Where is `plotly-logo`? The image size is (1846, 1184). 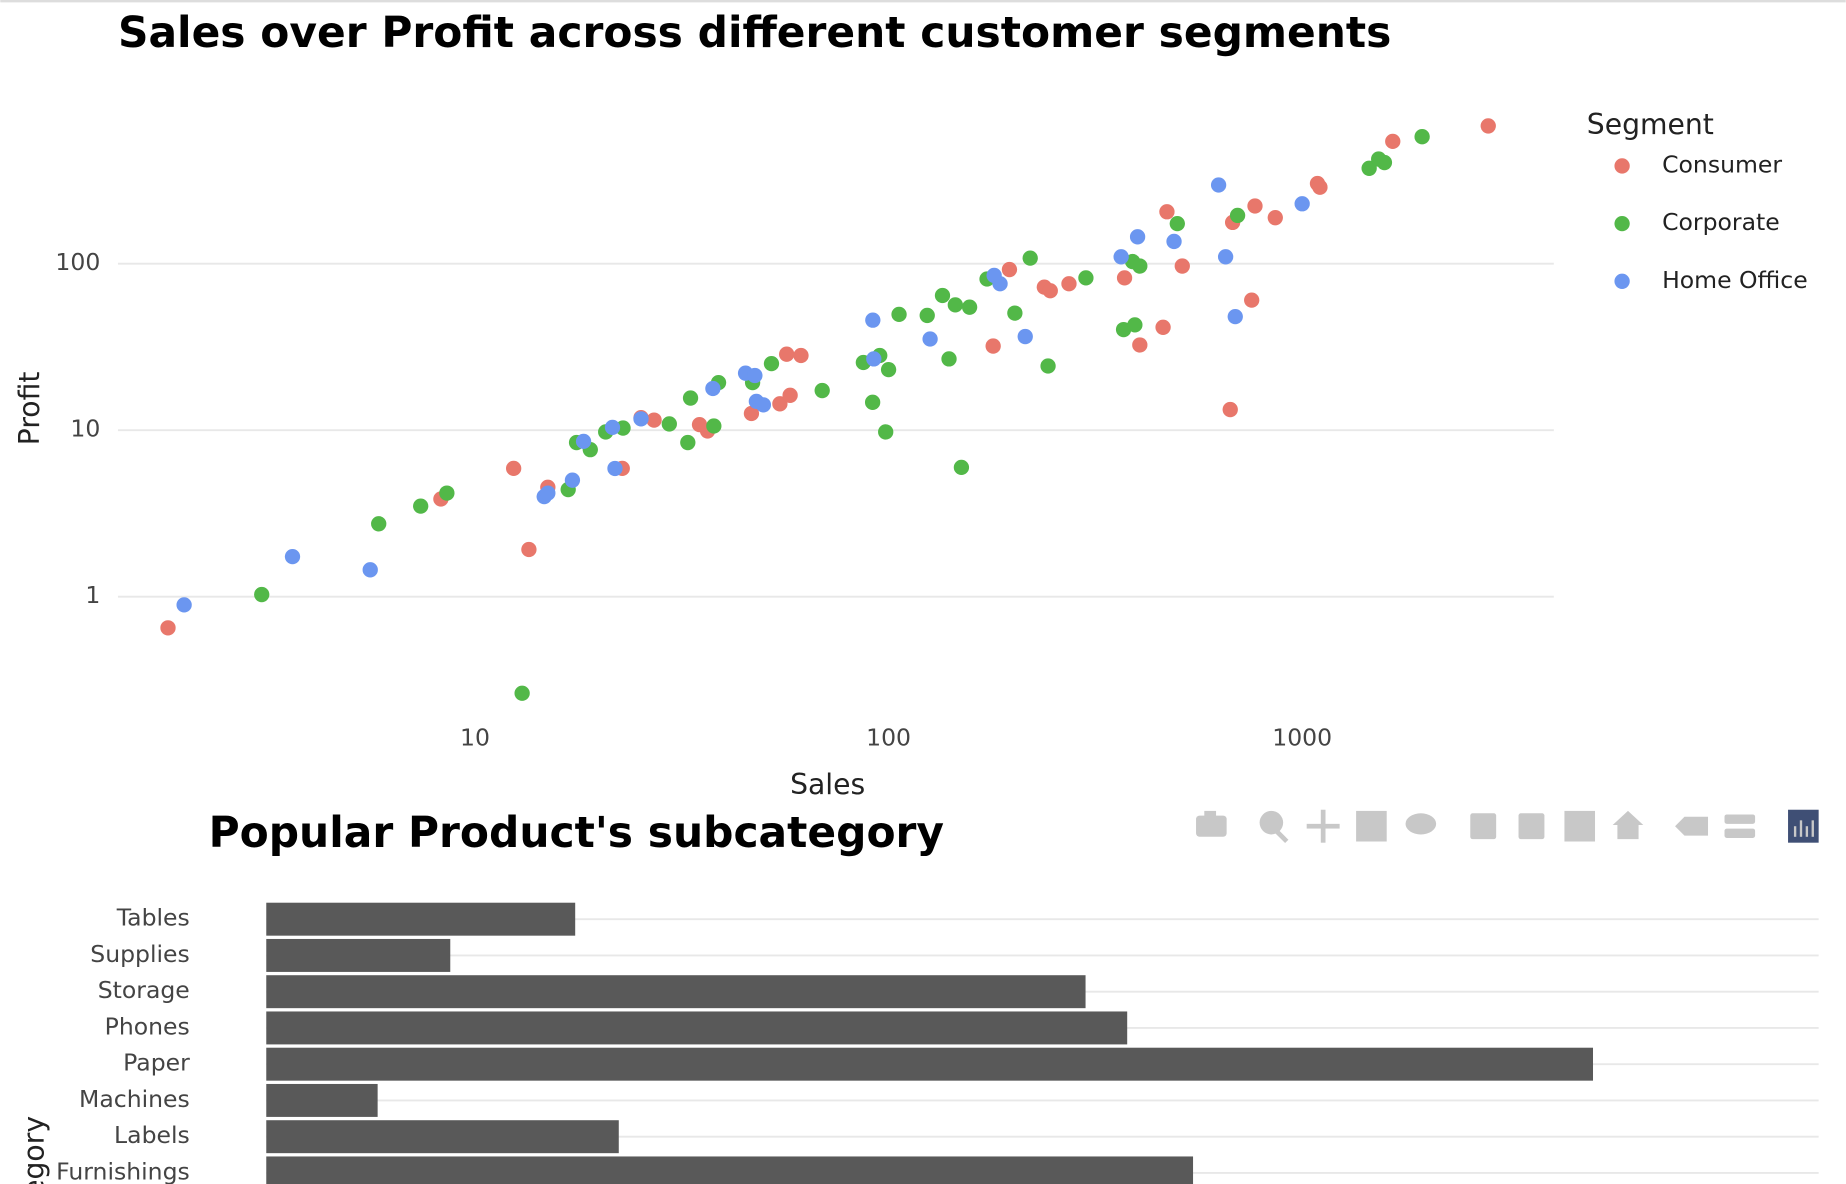 plotly-logo is located at coordinates (1803, 826).